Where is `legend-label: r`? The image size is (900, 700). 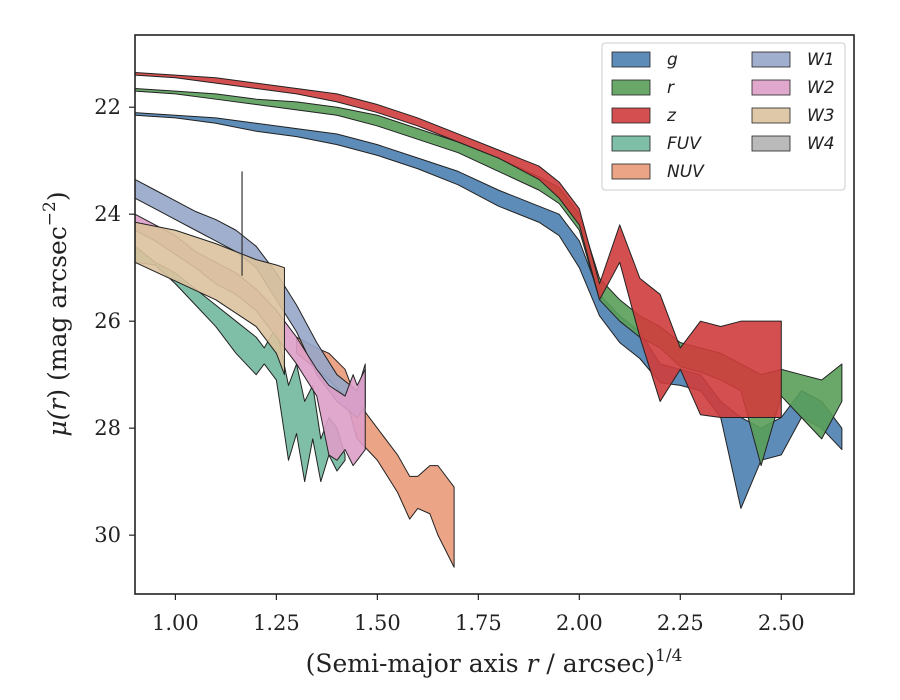 legend-label: r is located at coordinates (671, 88).